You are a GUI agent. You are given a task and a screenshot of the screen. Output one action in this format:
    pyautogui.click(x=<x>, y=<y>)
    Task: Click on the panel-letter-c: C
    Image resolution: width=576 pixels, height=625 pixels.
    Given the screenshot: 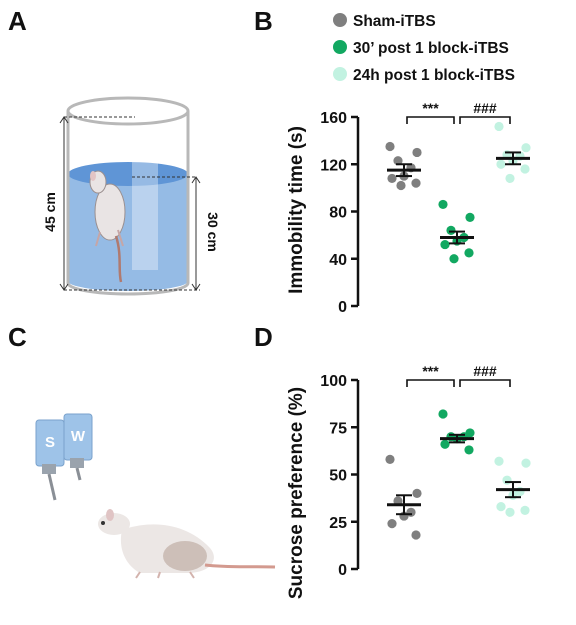 What is the action you would take?
    pyautogui.click(x=17, y=337)
    